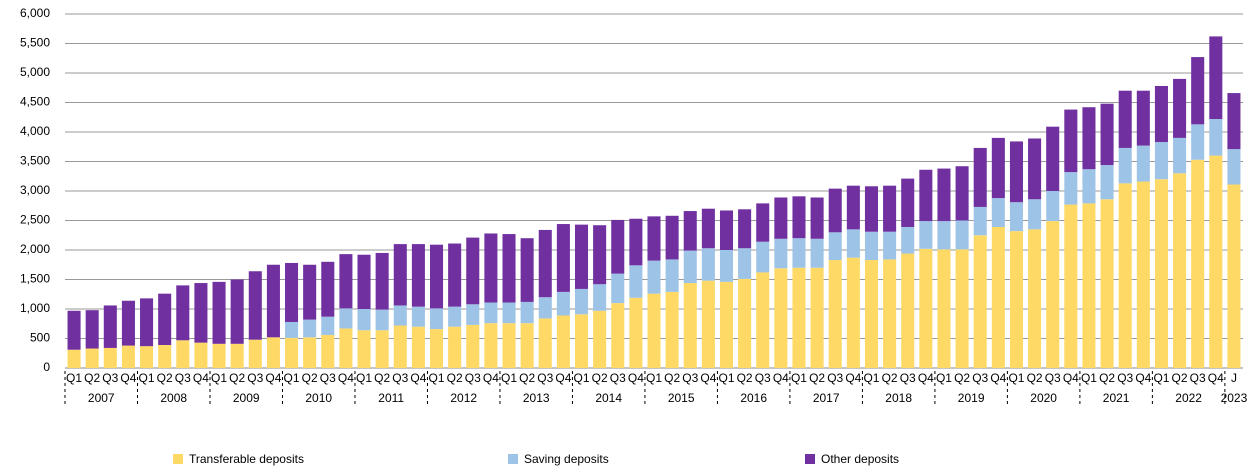 The image size is (1256, 468). What do you see at coordinates (536, 398) in the screenshot?
I see `year-label: 2013` at bounding box center [536, 398].